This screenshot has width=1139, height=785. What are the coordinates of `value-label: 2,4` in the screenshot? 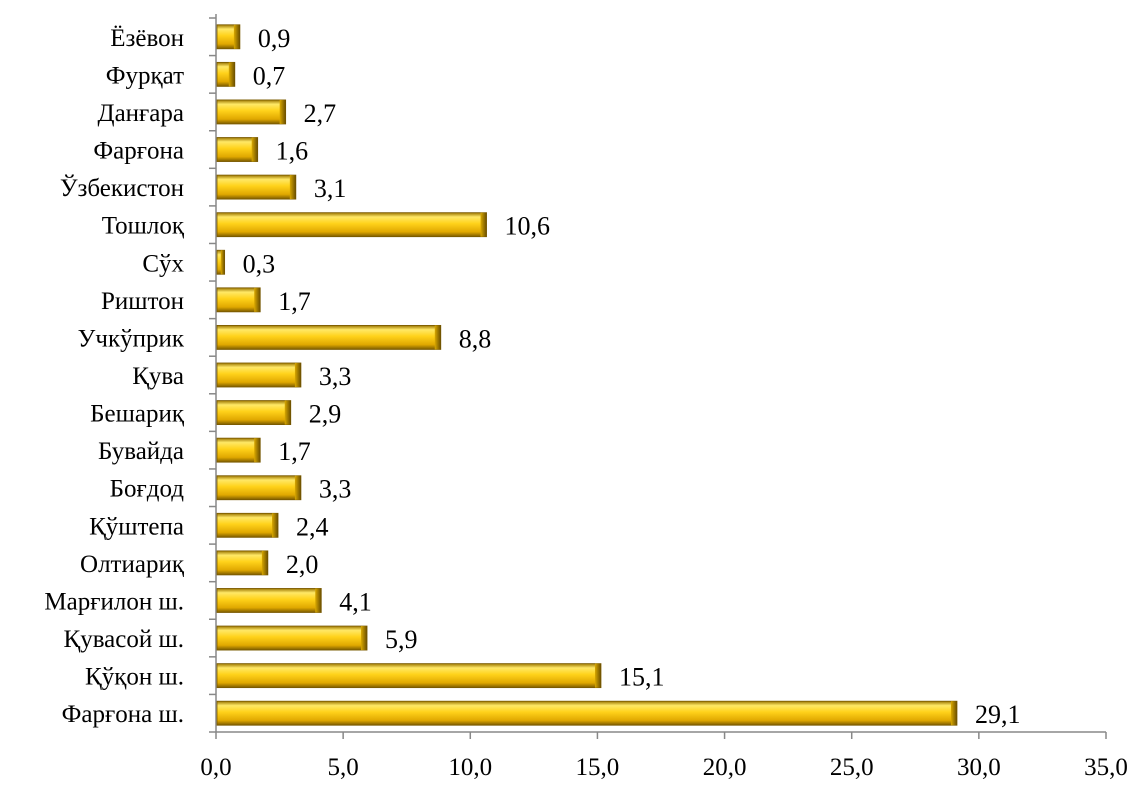 It's located at (312, 526).